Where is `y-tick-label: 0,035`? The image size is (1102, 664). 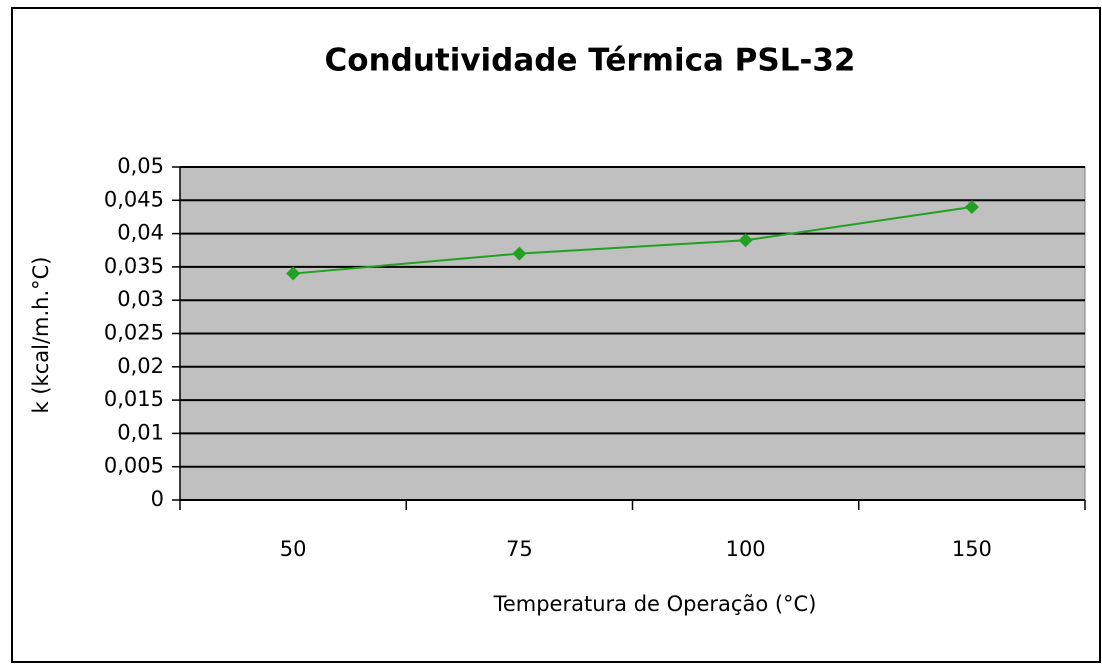
y-tick-label: 0,035 is located at coordinates (134, 266).